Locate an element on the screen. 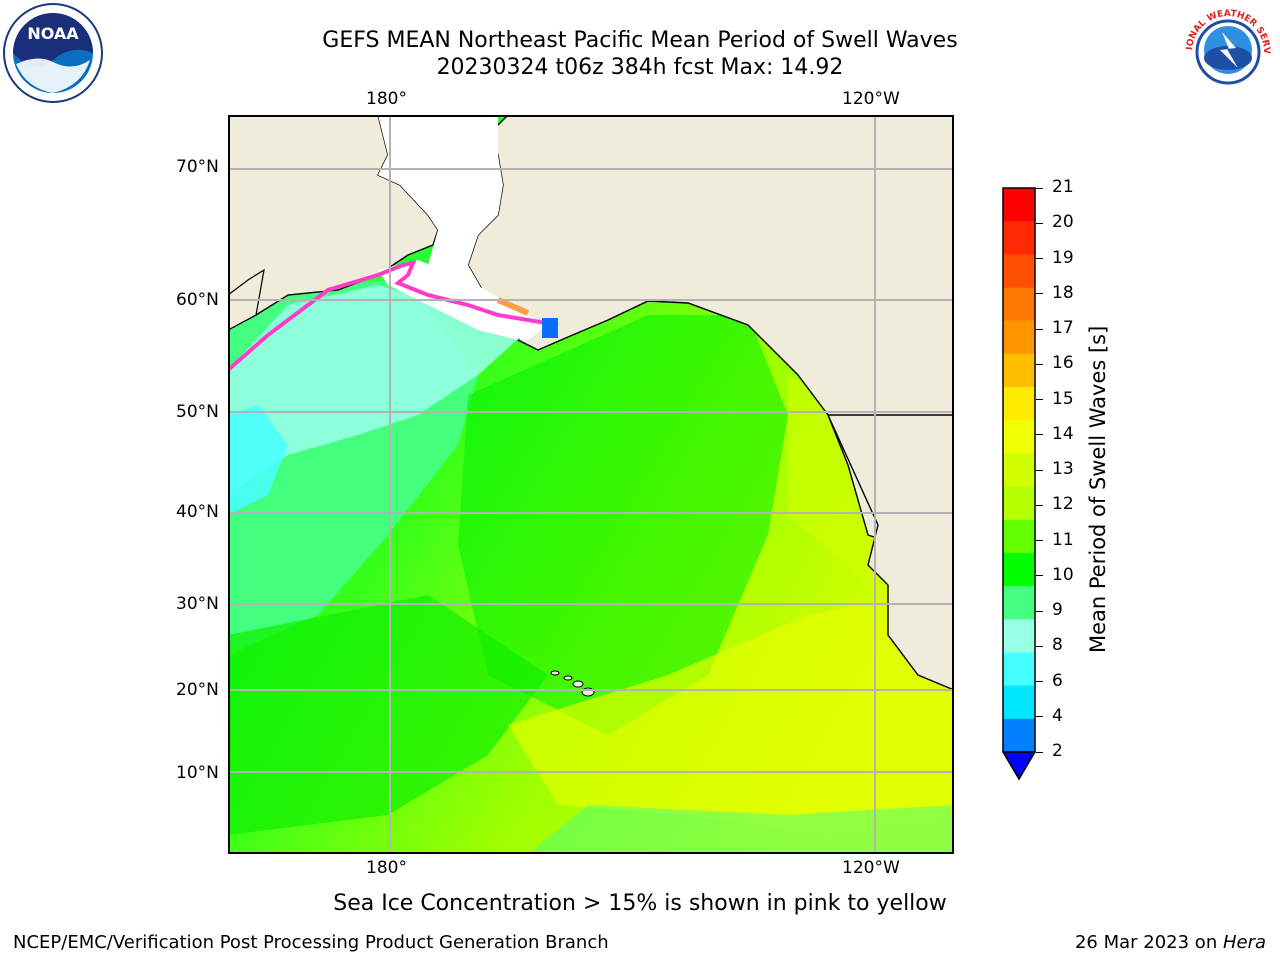 This screenshot has width=1280, height=960. colorbar-tick-label: 8 is located at coordinates (1057, 645).